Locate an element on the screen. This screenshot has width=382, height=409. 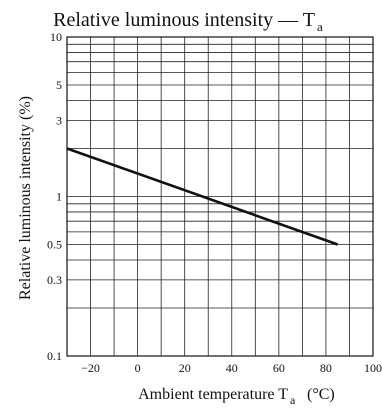
x-tick-label: 0 is located at coordinates (138, 368).